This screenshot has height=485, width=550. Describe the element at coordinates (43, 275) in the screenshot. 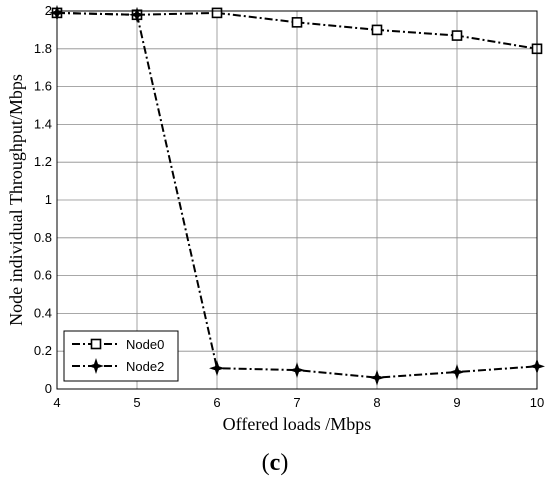

I see `y-tick-label: 0.6` at that location.